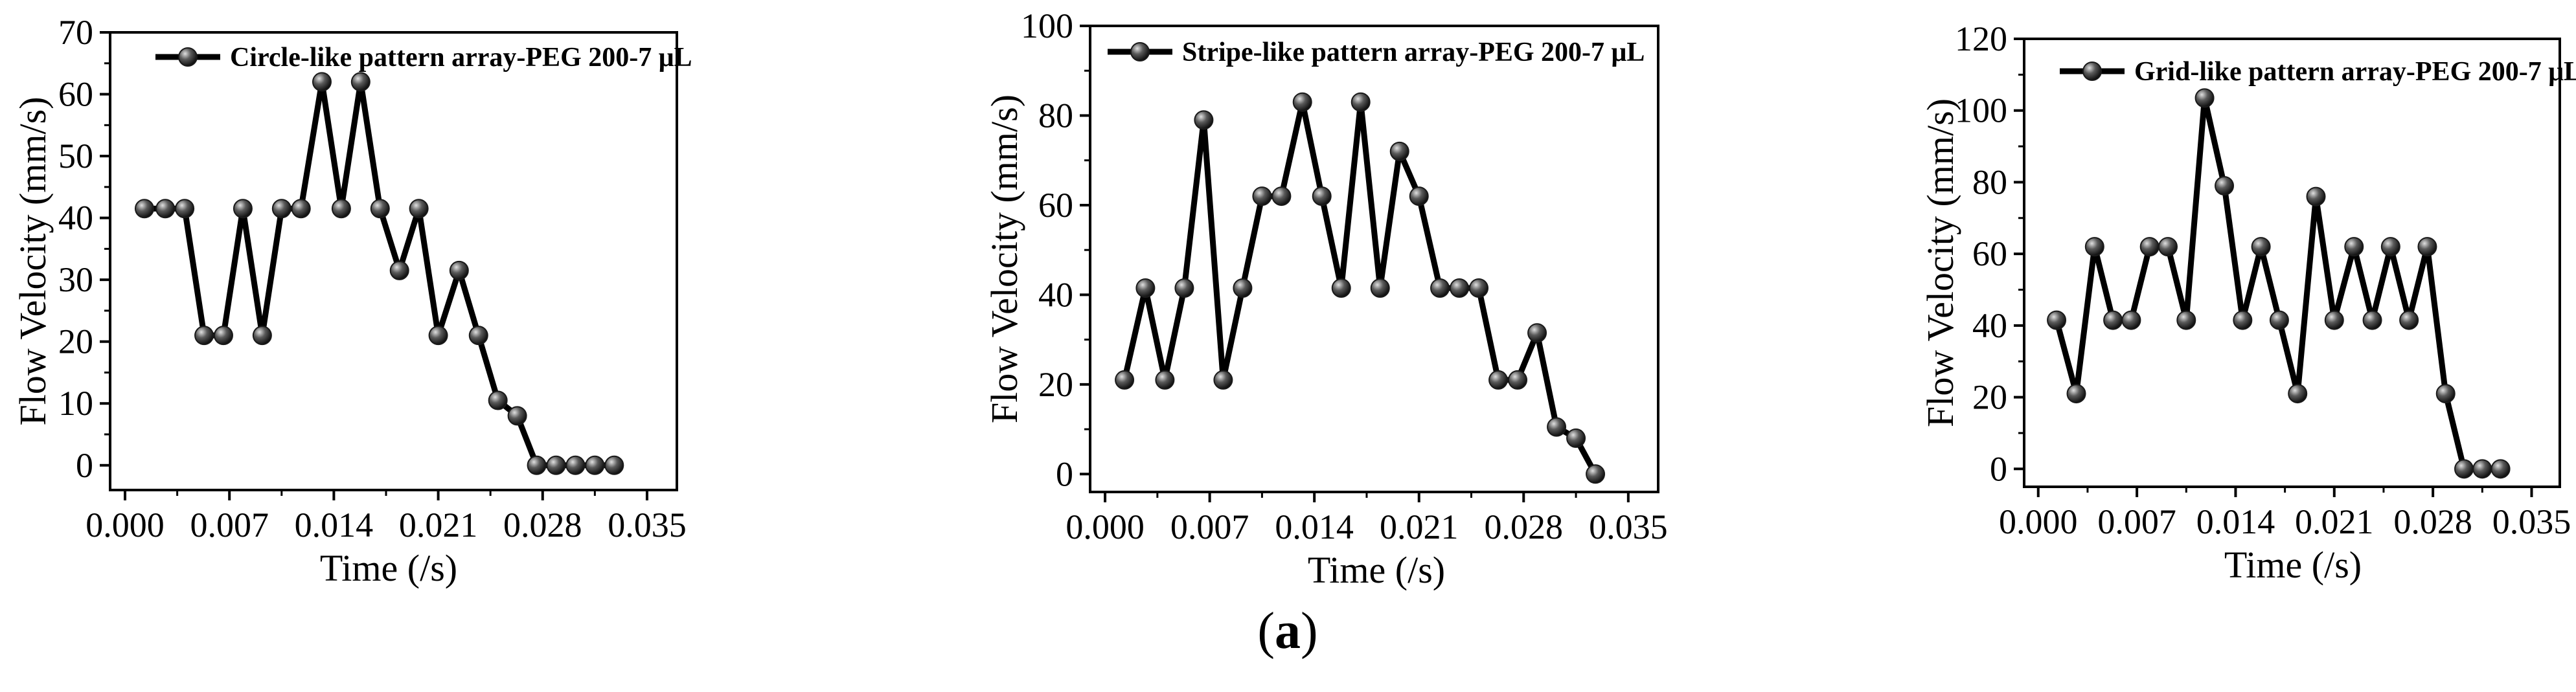 Image resolution: width=2576 pixels, height=692 pixels. What do you see at coordinates (1981, 38) in the screenshot?
I see `y-tick-label: 120` at bounding box center [1981, 38].